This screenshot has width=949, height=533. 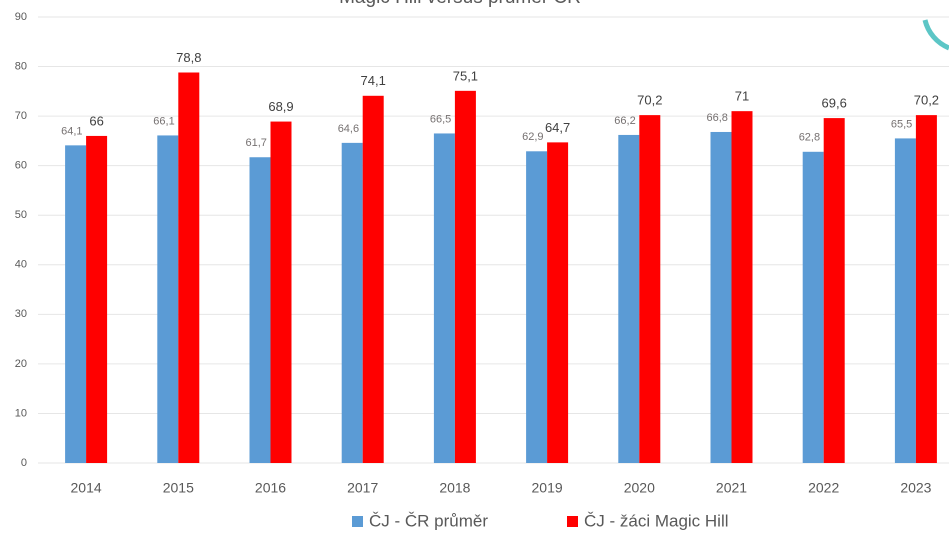 What do you see at coordinates (21, 364) in the screenshot?
I see `y-tick-label: 20` at bounding box center [21, 364].